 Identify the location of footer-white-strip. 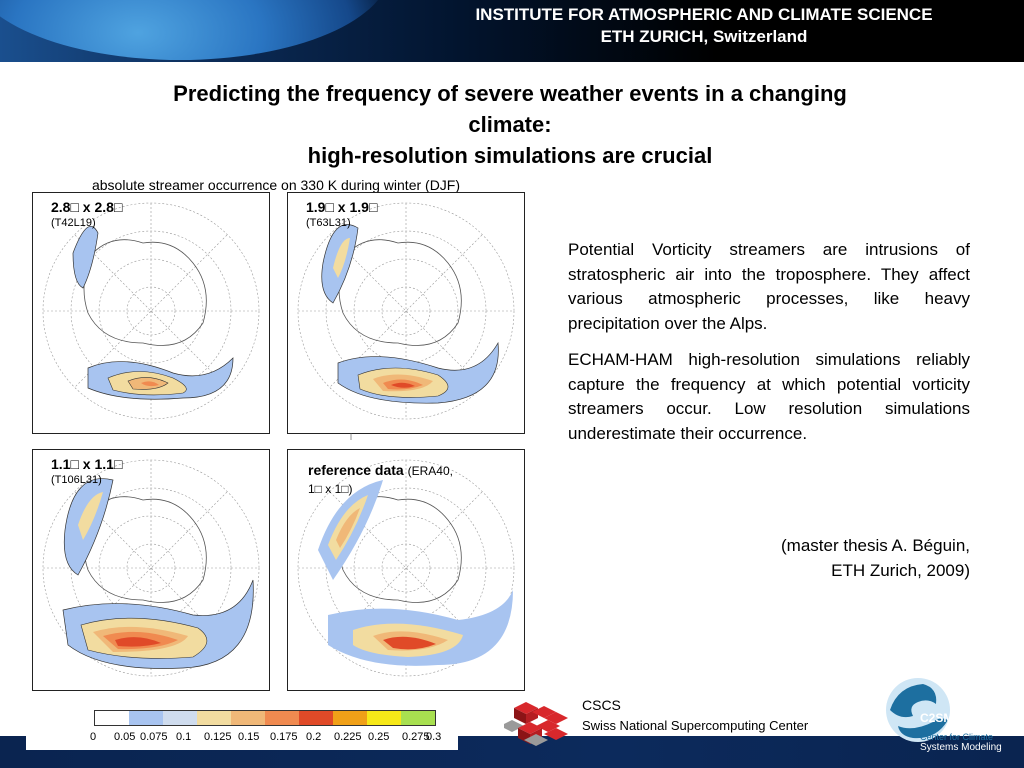
(242, 743).